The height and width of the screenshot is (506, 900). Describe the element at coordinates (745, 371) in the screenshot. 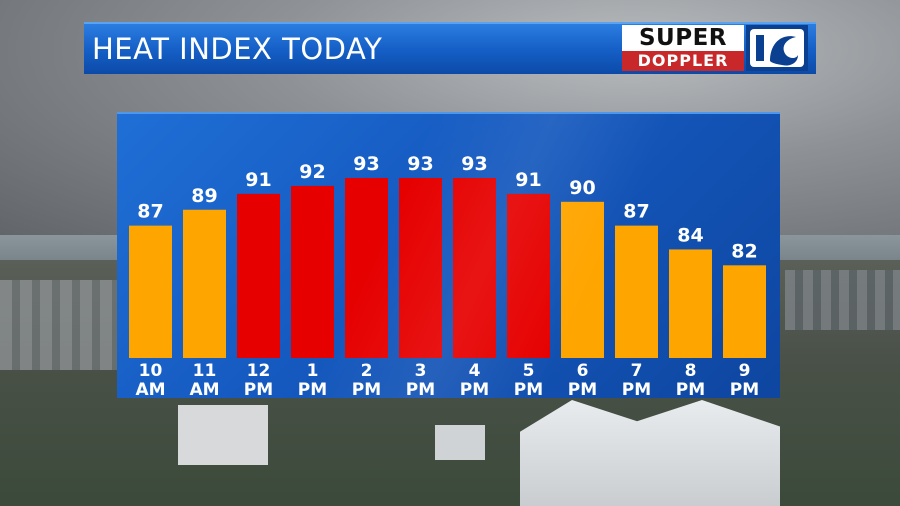

I see `x-tick-hour: 9` at that location.